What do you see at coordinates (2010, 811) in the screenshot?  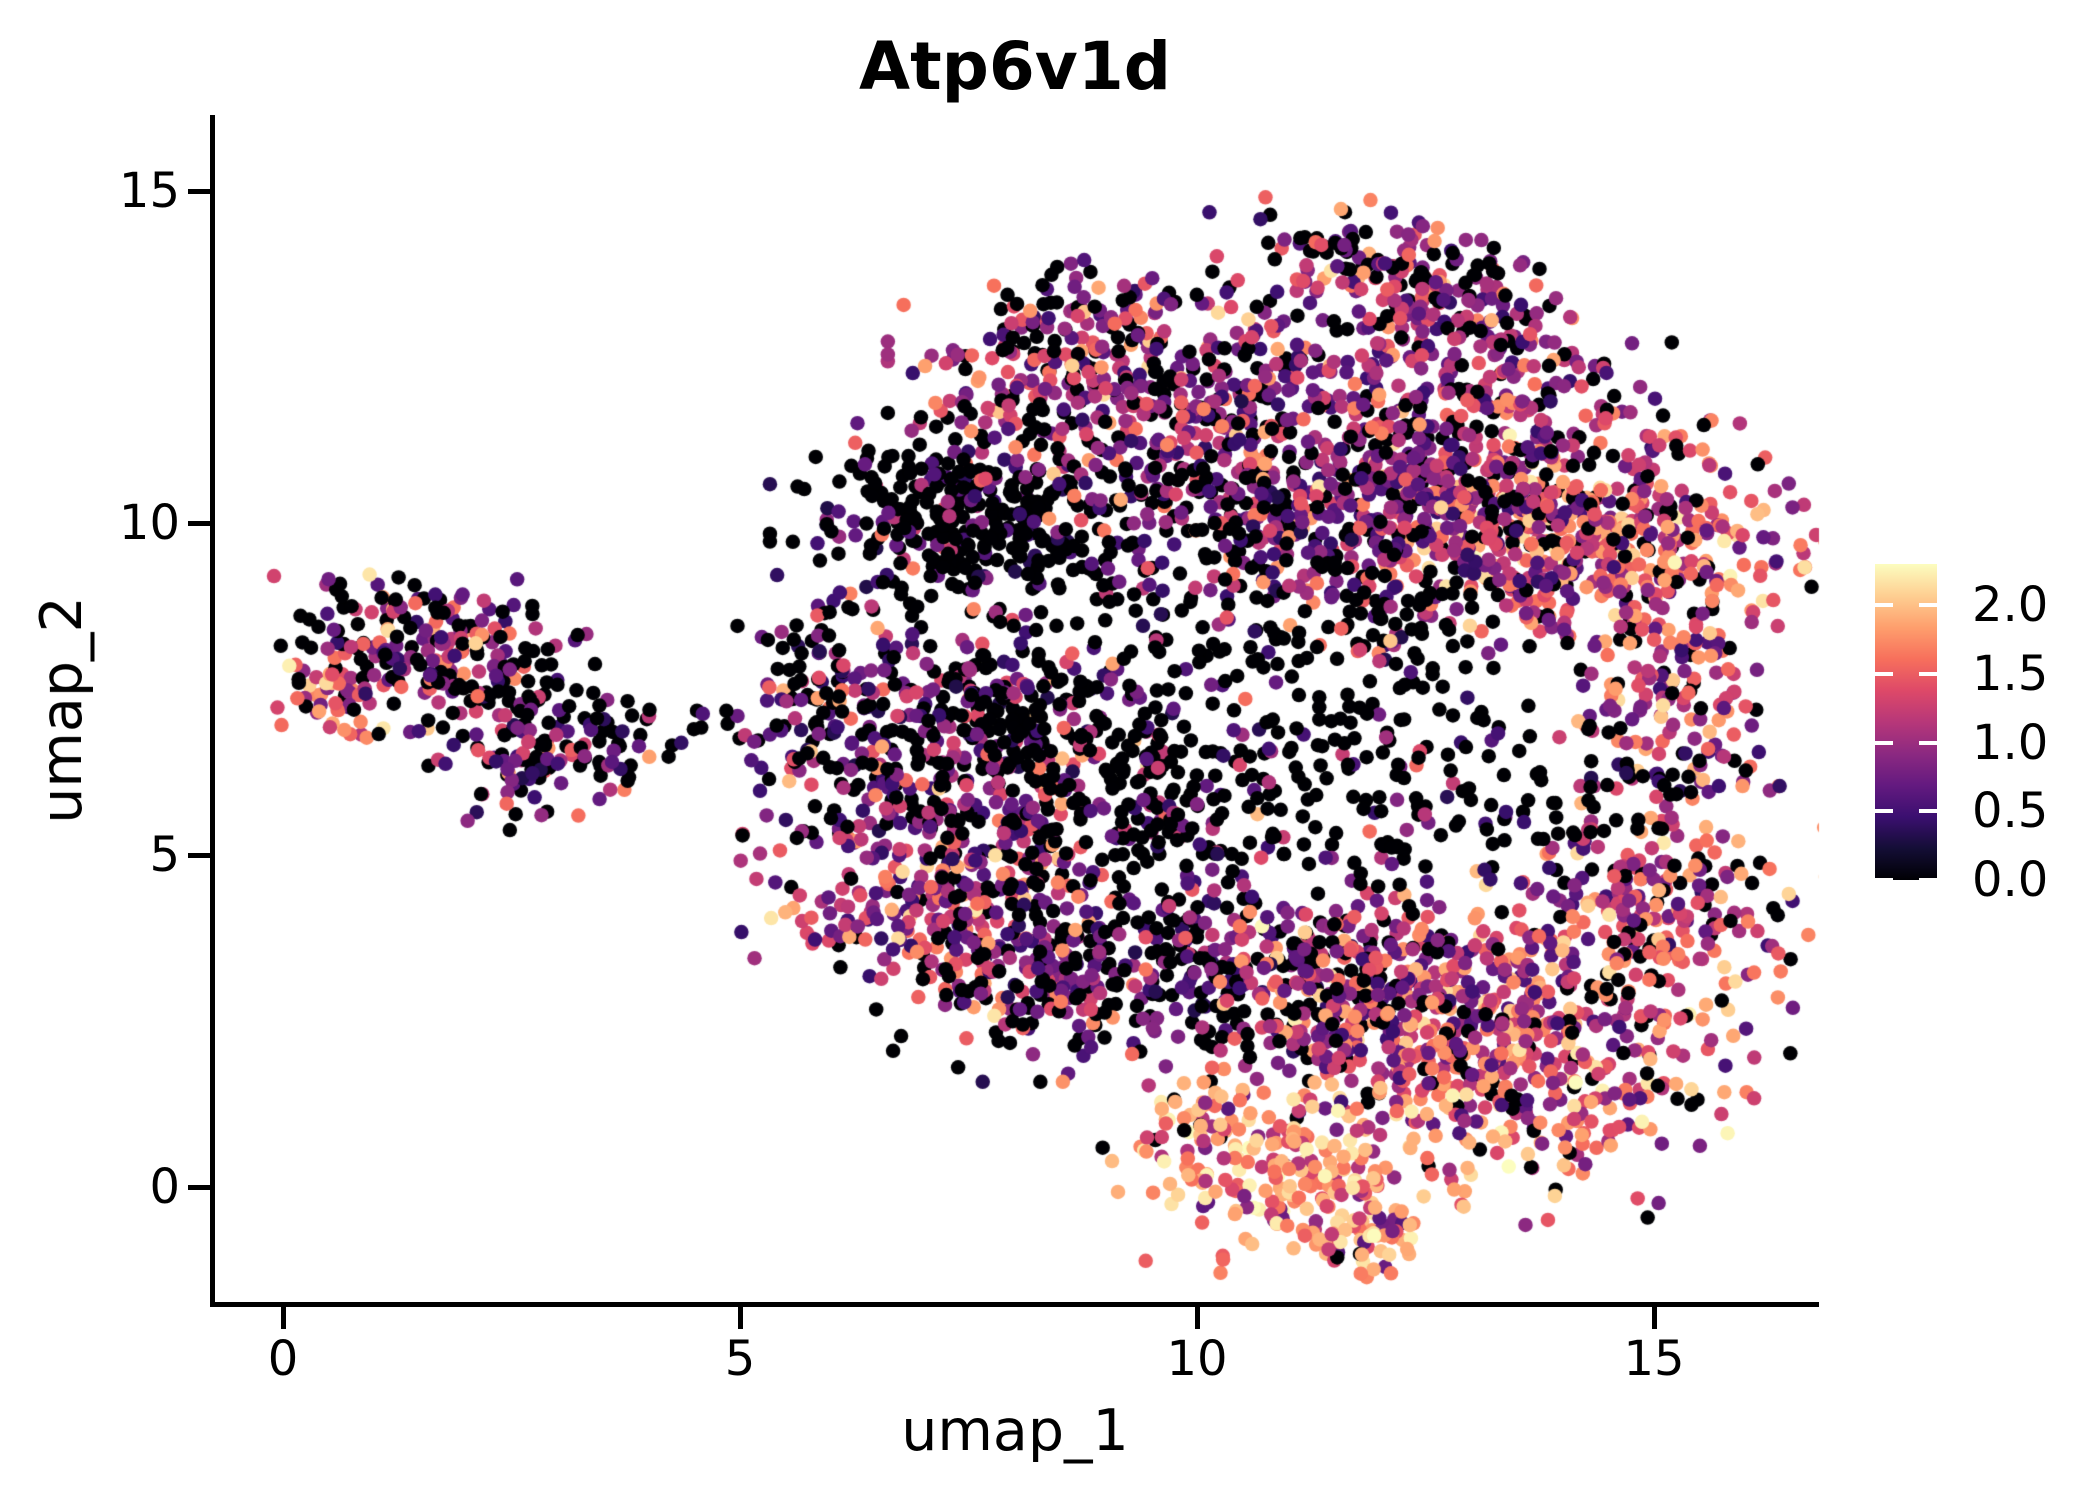 I see `colorbar-tick-label: 0.5` at bounding box center [2010, 811].